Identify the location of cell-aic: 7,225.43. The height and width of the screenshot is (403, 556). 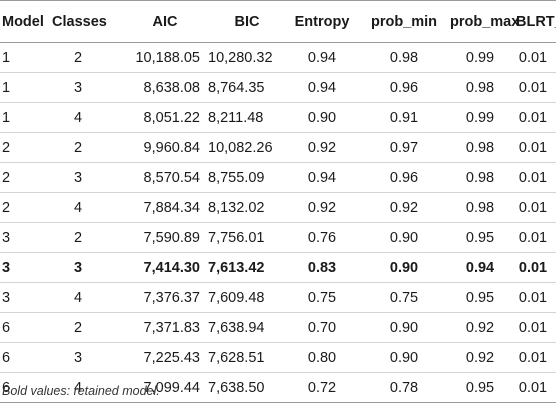
(165, 357).